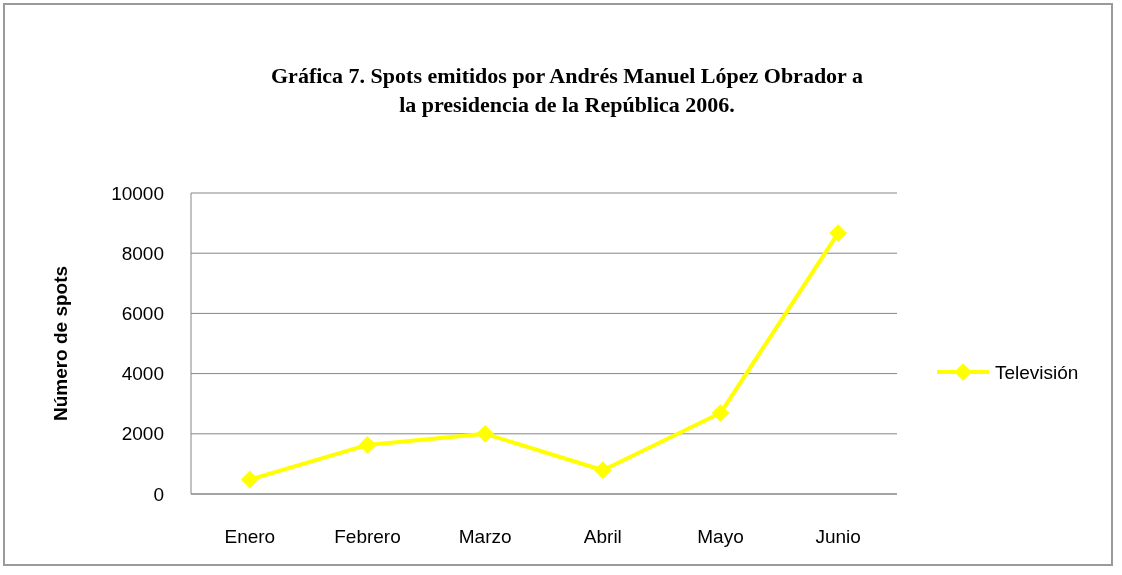 The width and height of the screenshot is (1122, 575). I want to click on y-tick-label: 10000, so click(137, 193).